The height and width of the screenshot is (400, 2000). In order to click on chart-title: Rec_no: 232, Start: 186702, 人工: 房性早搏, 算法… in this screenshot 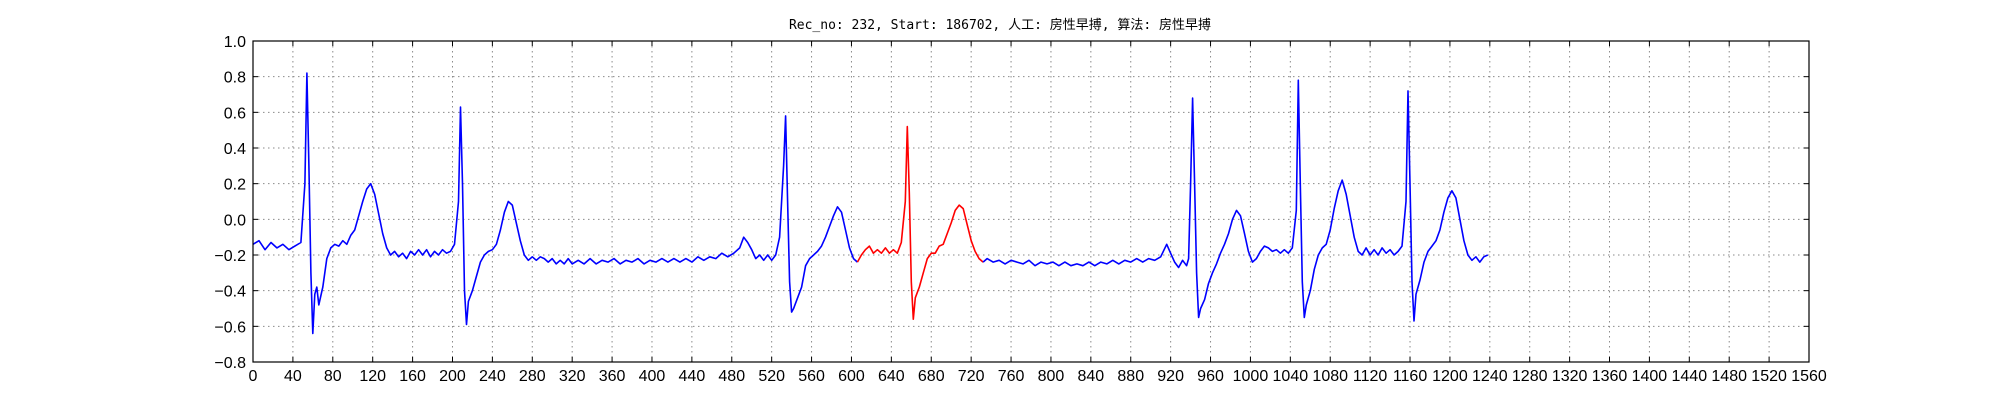, I will do `click(1000, 25)`.